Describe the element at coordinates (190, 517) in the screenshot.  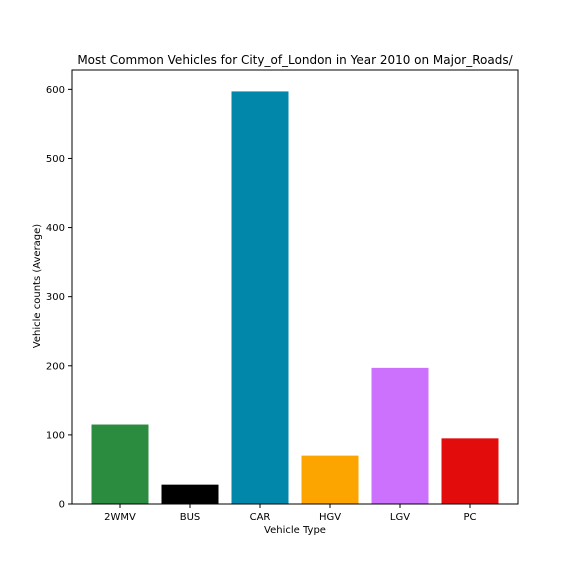
I see `x-tick-label: BUS` at that location.